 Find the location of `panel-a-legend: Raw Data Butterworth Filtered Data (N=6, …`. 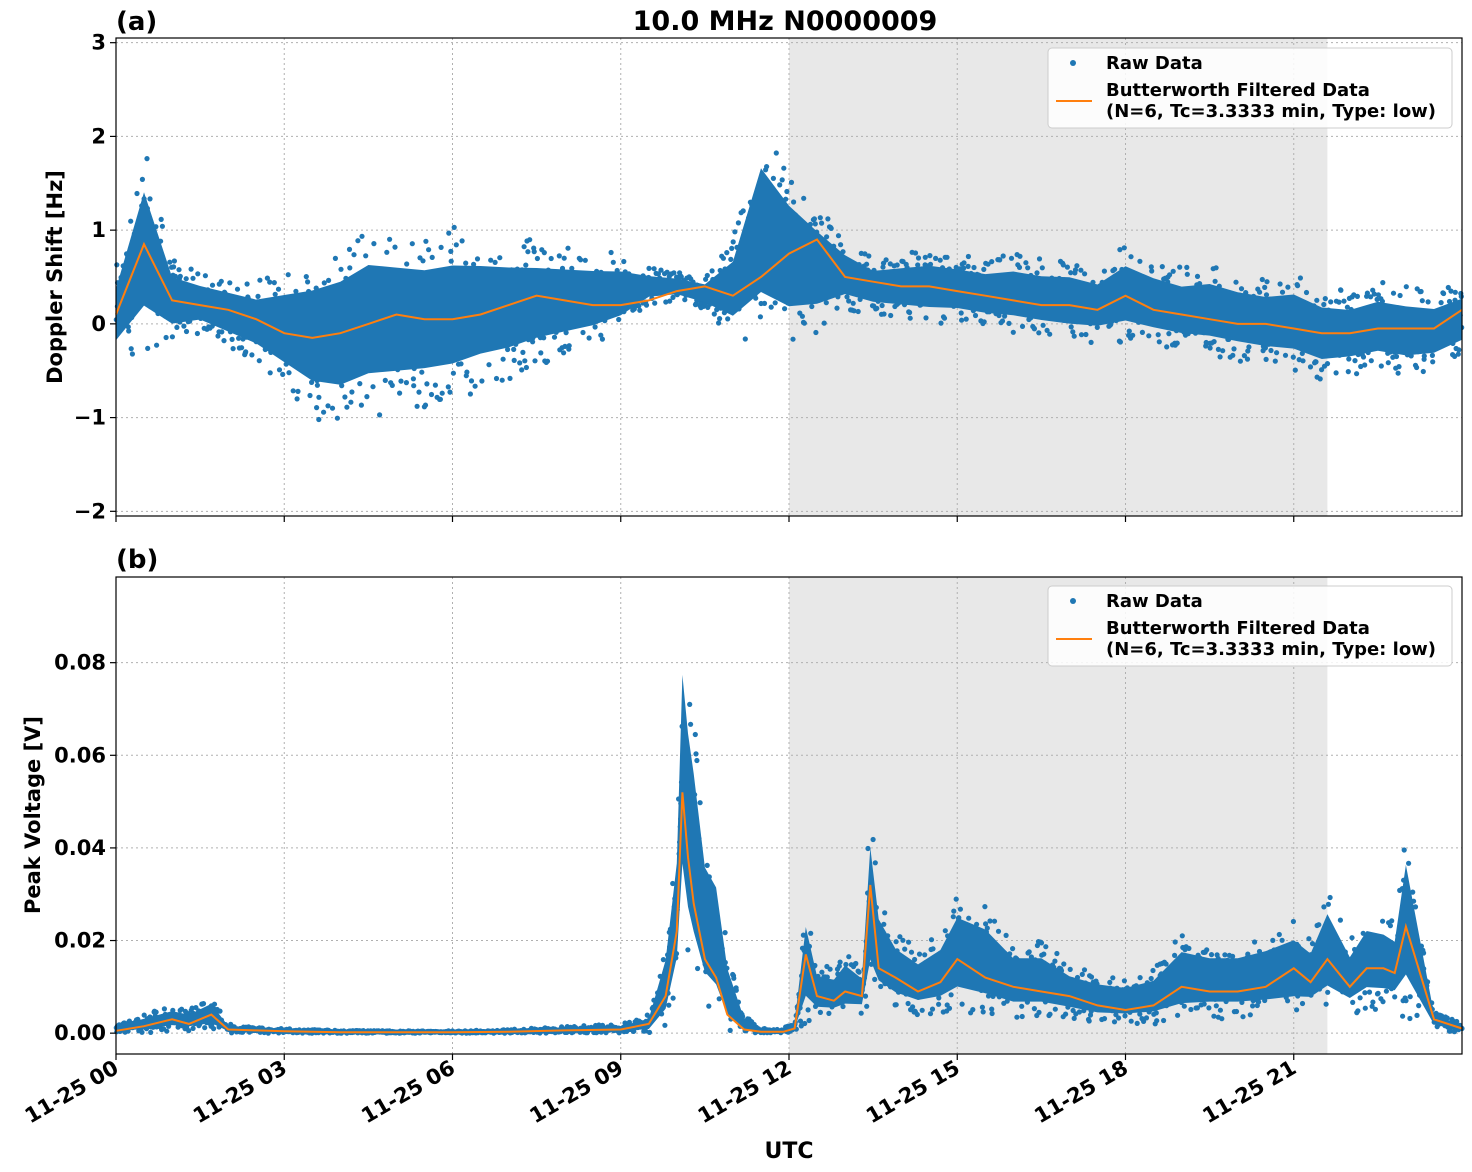

panel-a-legend: Raw Data Butterworth Filtered Data (N=6, … is located at coordinates (1250, 88).